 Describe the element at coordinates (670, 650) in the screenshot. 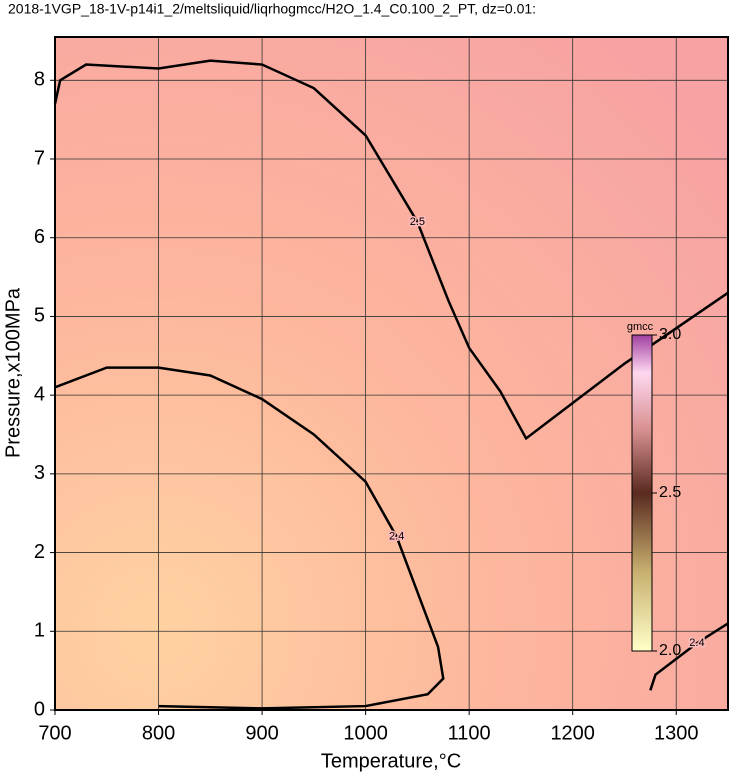

I see `colorbar-tick-label: 2.0` at that location.